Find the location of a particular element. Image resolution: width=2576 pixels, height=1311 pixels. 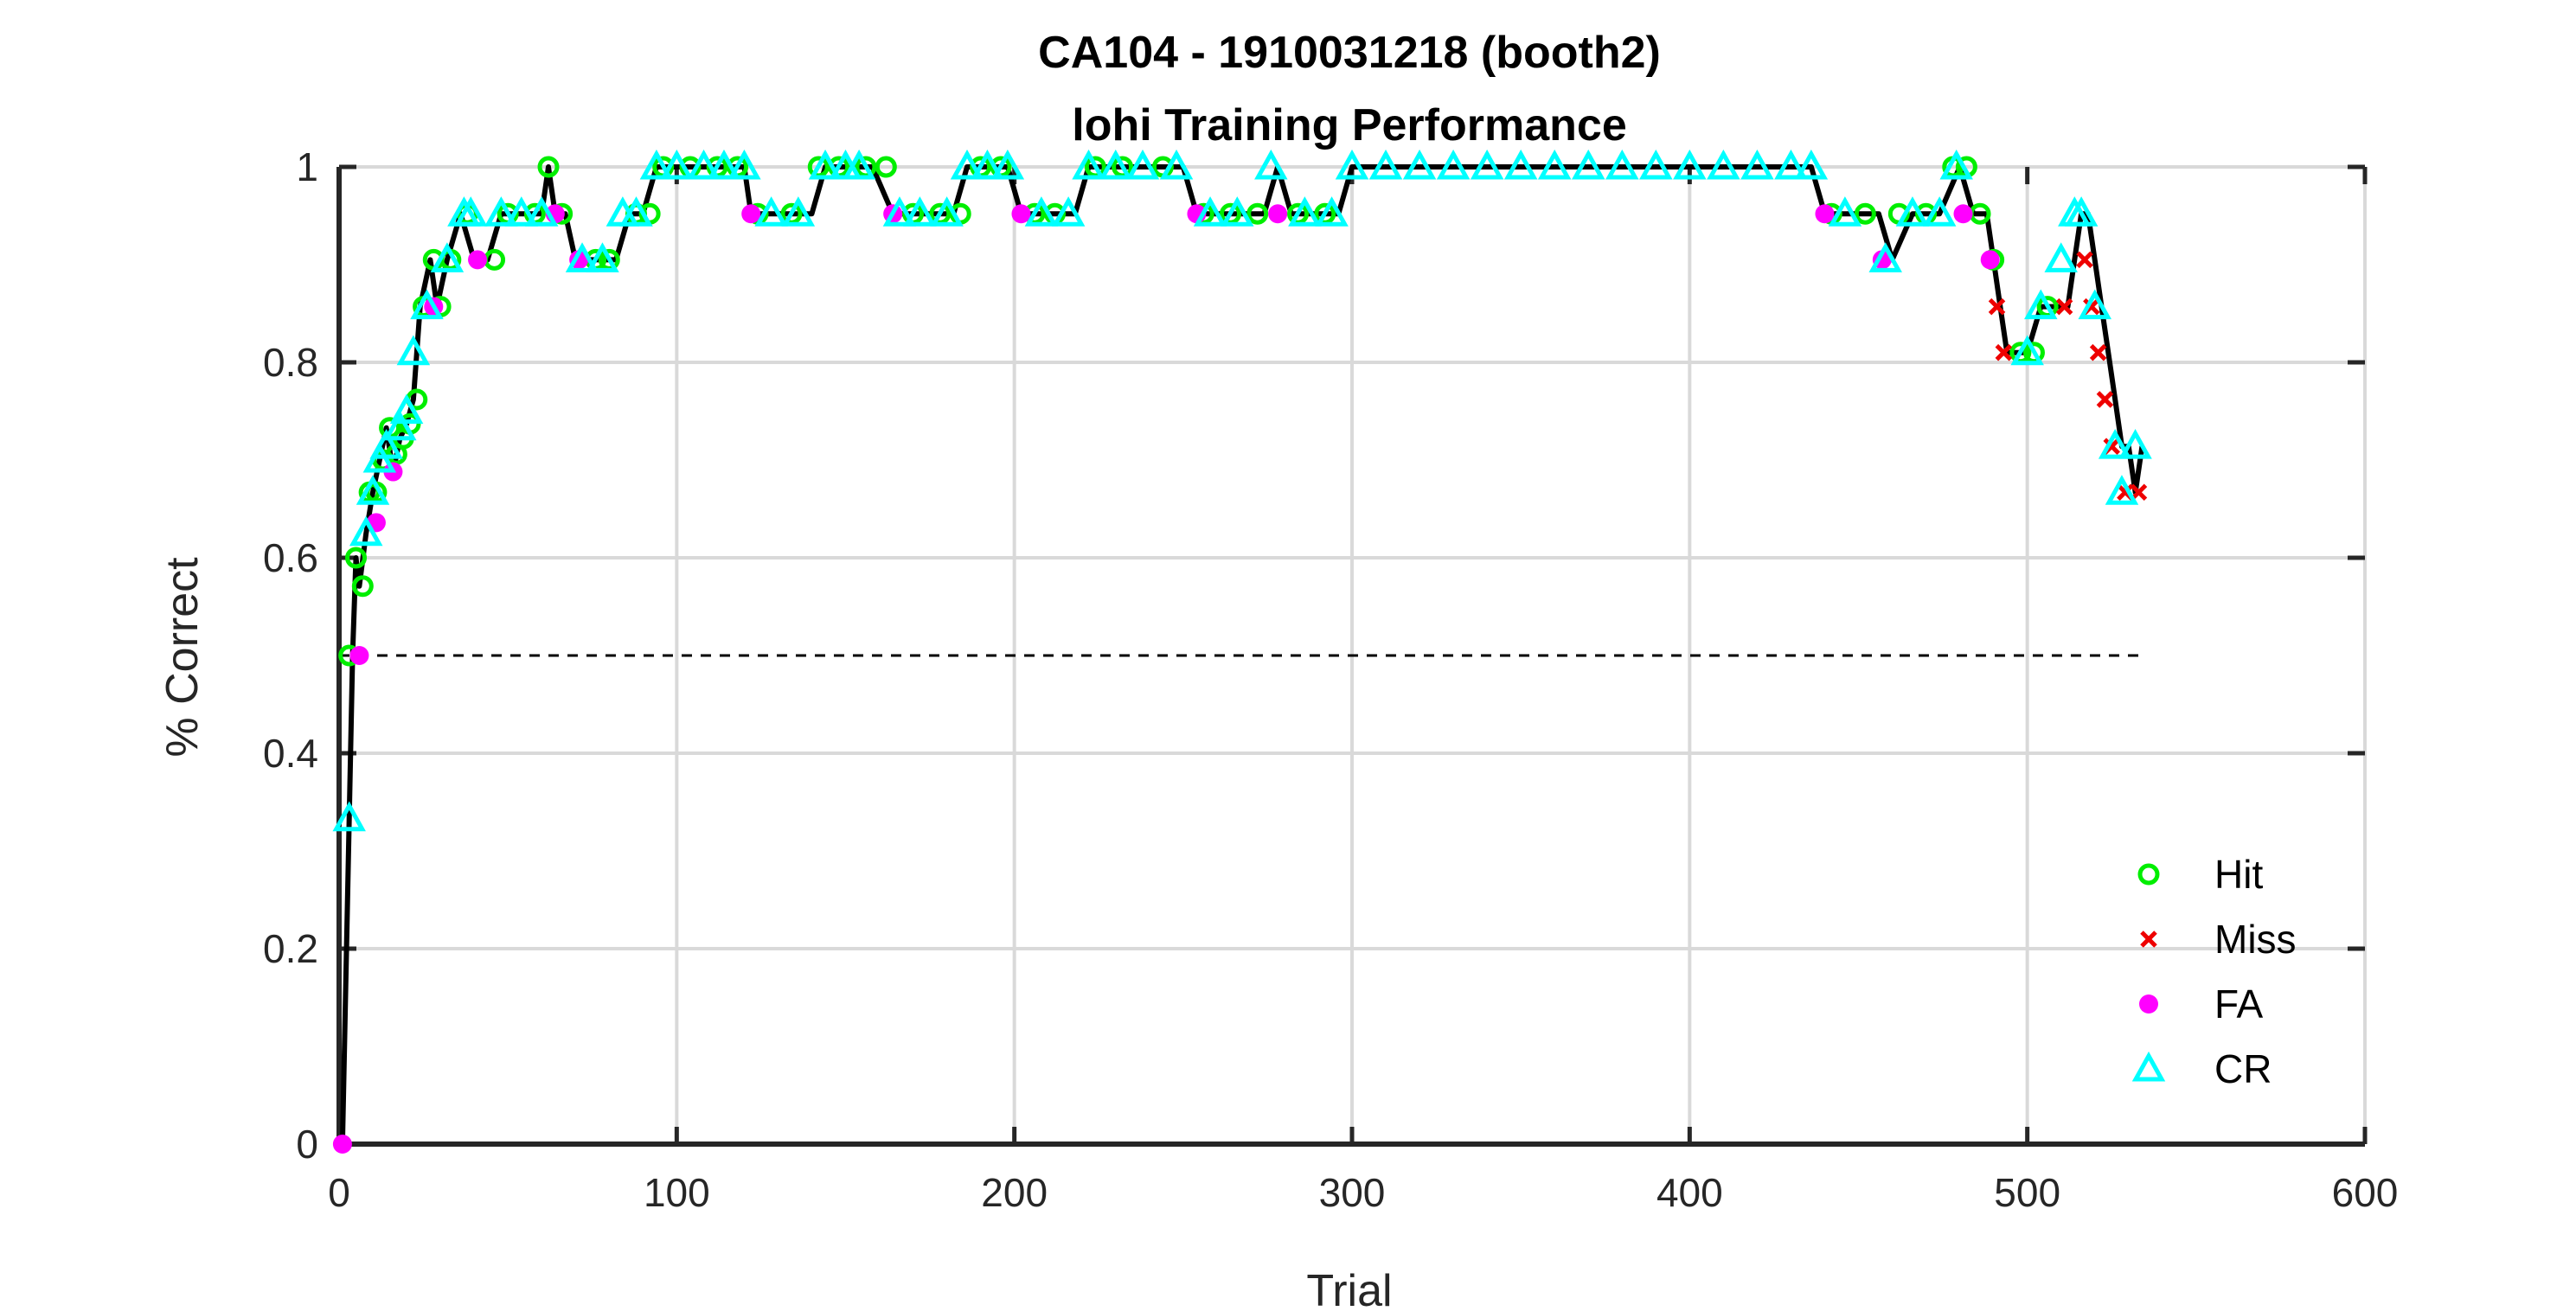

chart-subtitle: lohi Training Performance is located at coordinates (1349, 125).